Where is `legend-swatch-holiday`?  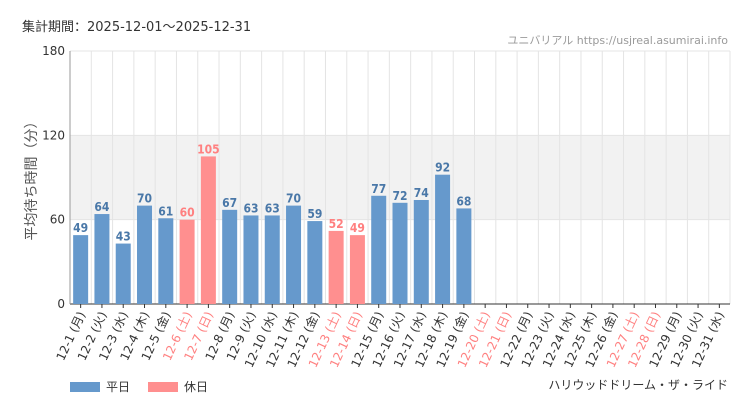
legend-swatch-holiday is located at coordinates (163, 386).